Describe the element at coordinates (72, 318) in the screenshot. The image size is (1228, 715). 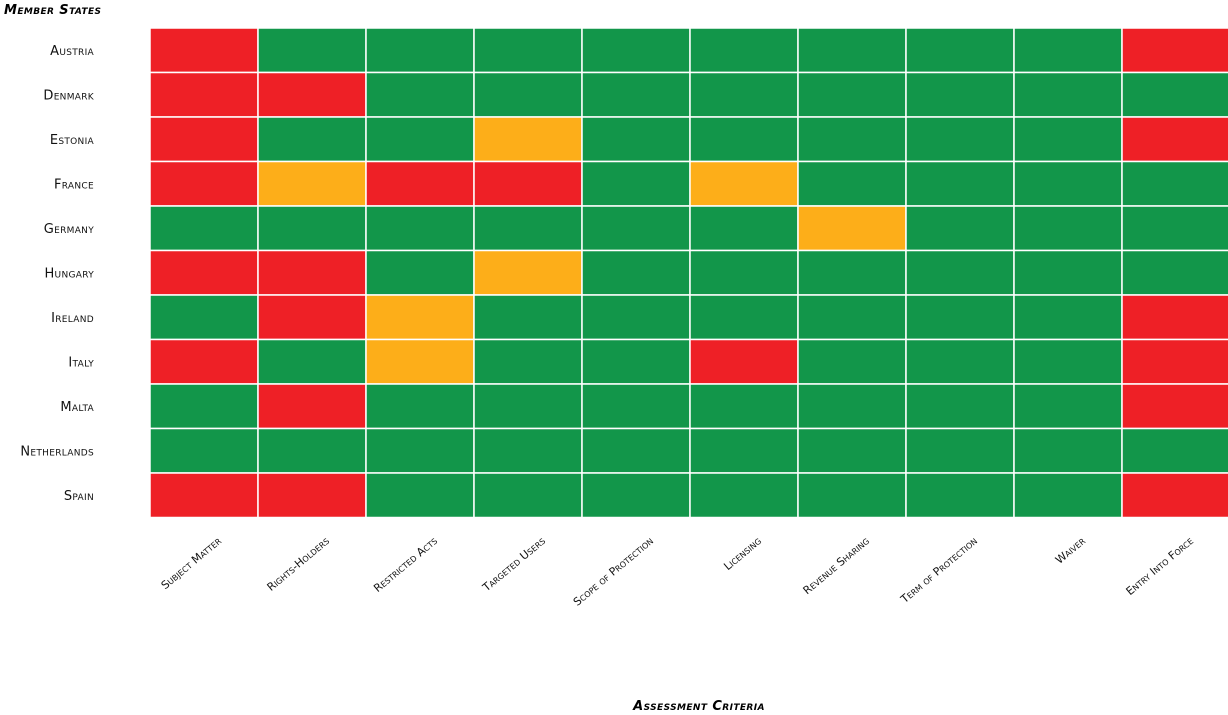
I see `row-label: Ireland` at that location.